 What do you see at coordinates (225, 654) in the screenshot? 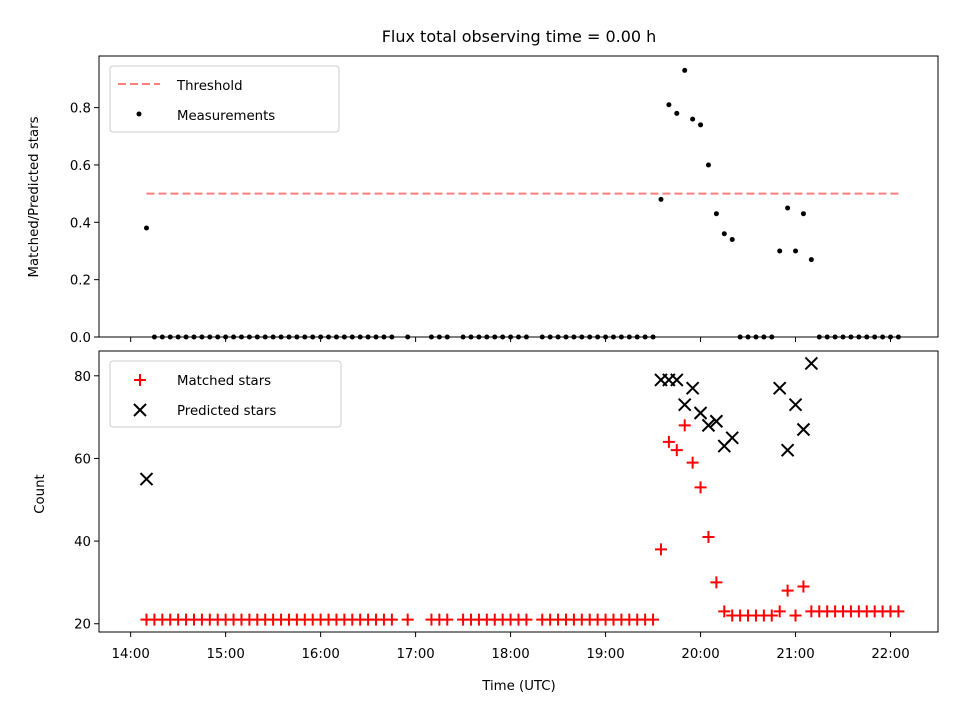
I see `x-tick-label: 15:00` at bounding box center [225, 654].